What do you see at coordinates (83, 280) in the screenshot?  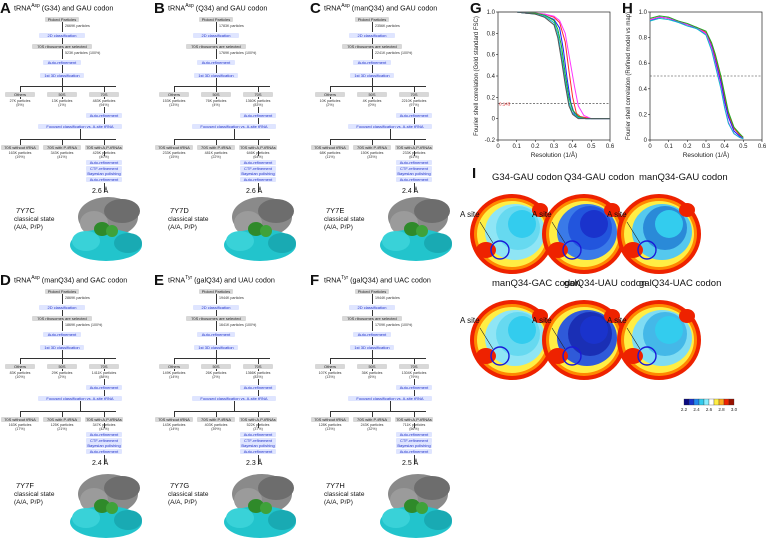 I see `title-modification-codon: (manQ34) and GAC codon` at bounding box center [83, 280].